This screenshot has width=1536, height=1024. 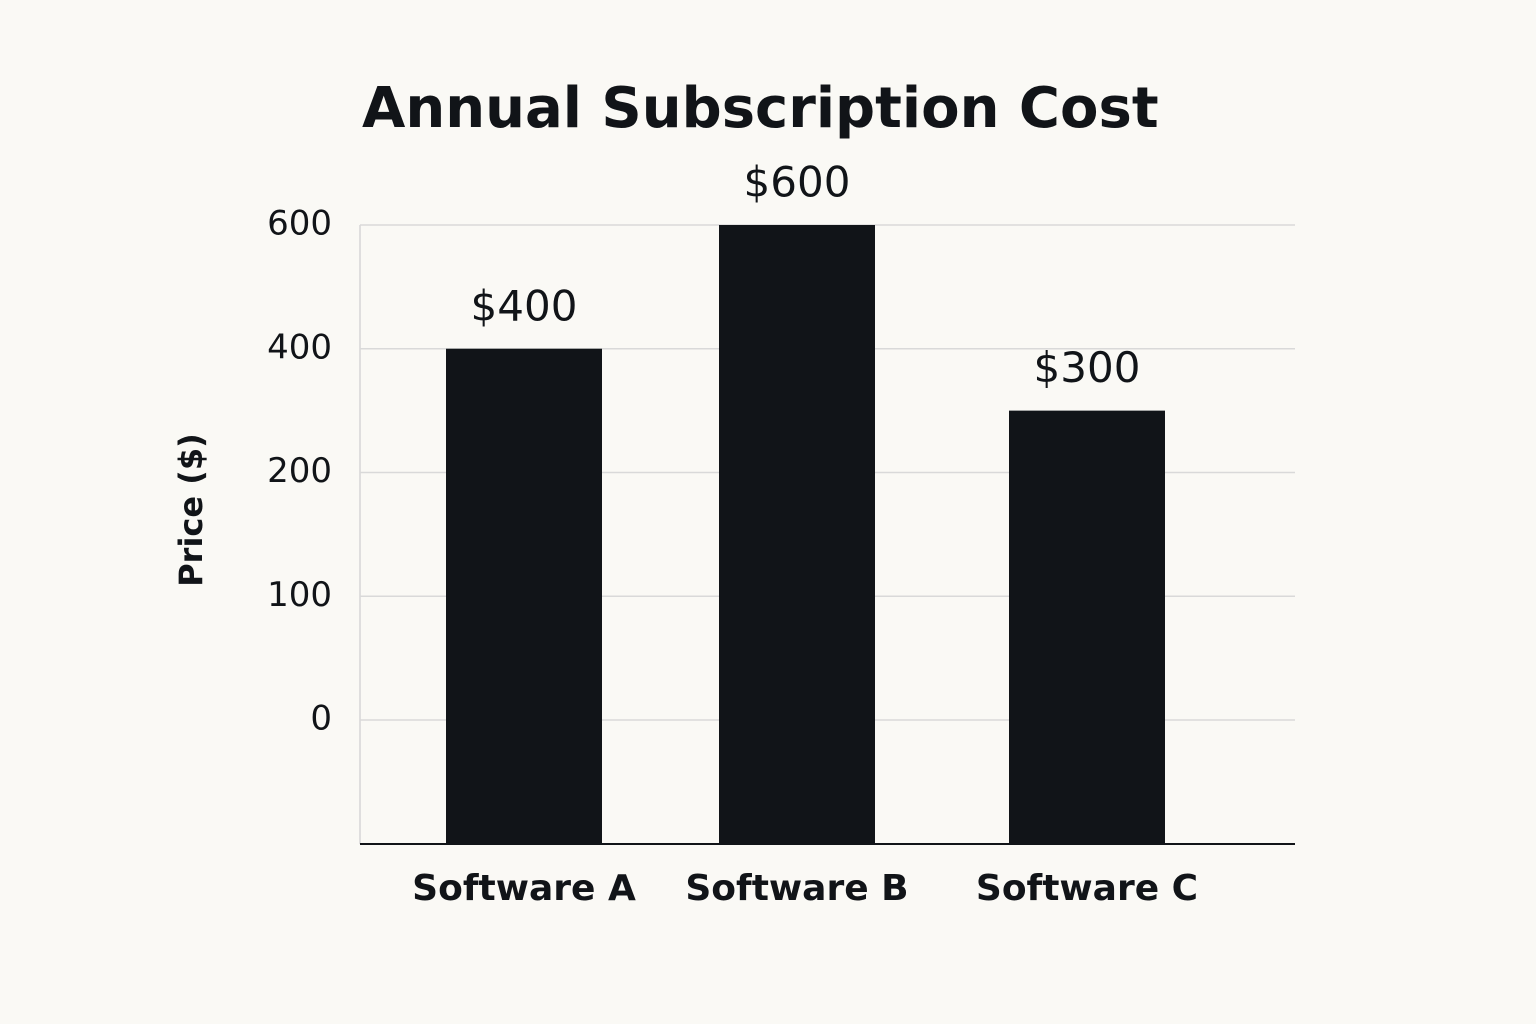 What do you see at coordinates (1087, 367) in the screenshot?
I see `value-label: $300` at bounding box center [1087, 367].